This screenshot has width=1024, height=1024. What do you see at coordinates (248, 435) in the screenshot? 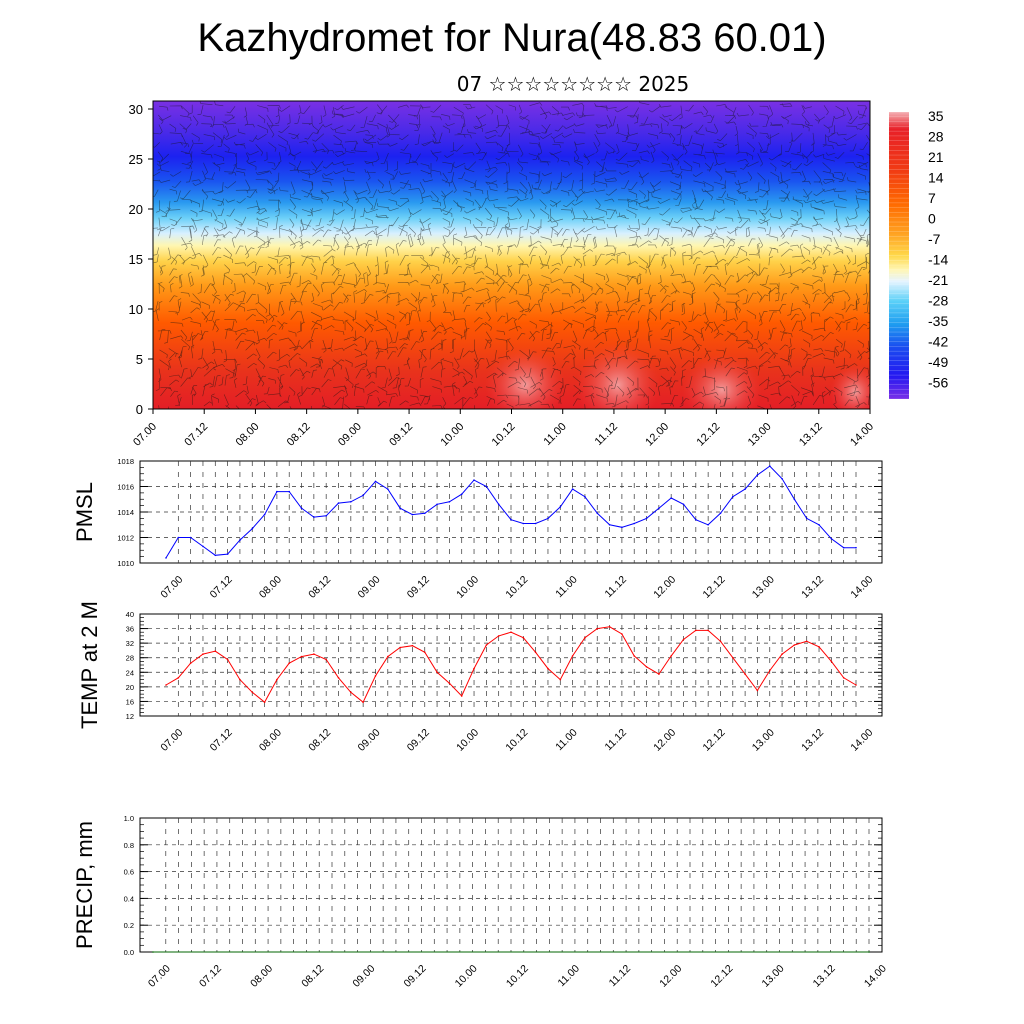
I see `heatmap-x-tick-label: 08.00` at bounding box center [248, 435].